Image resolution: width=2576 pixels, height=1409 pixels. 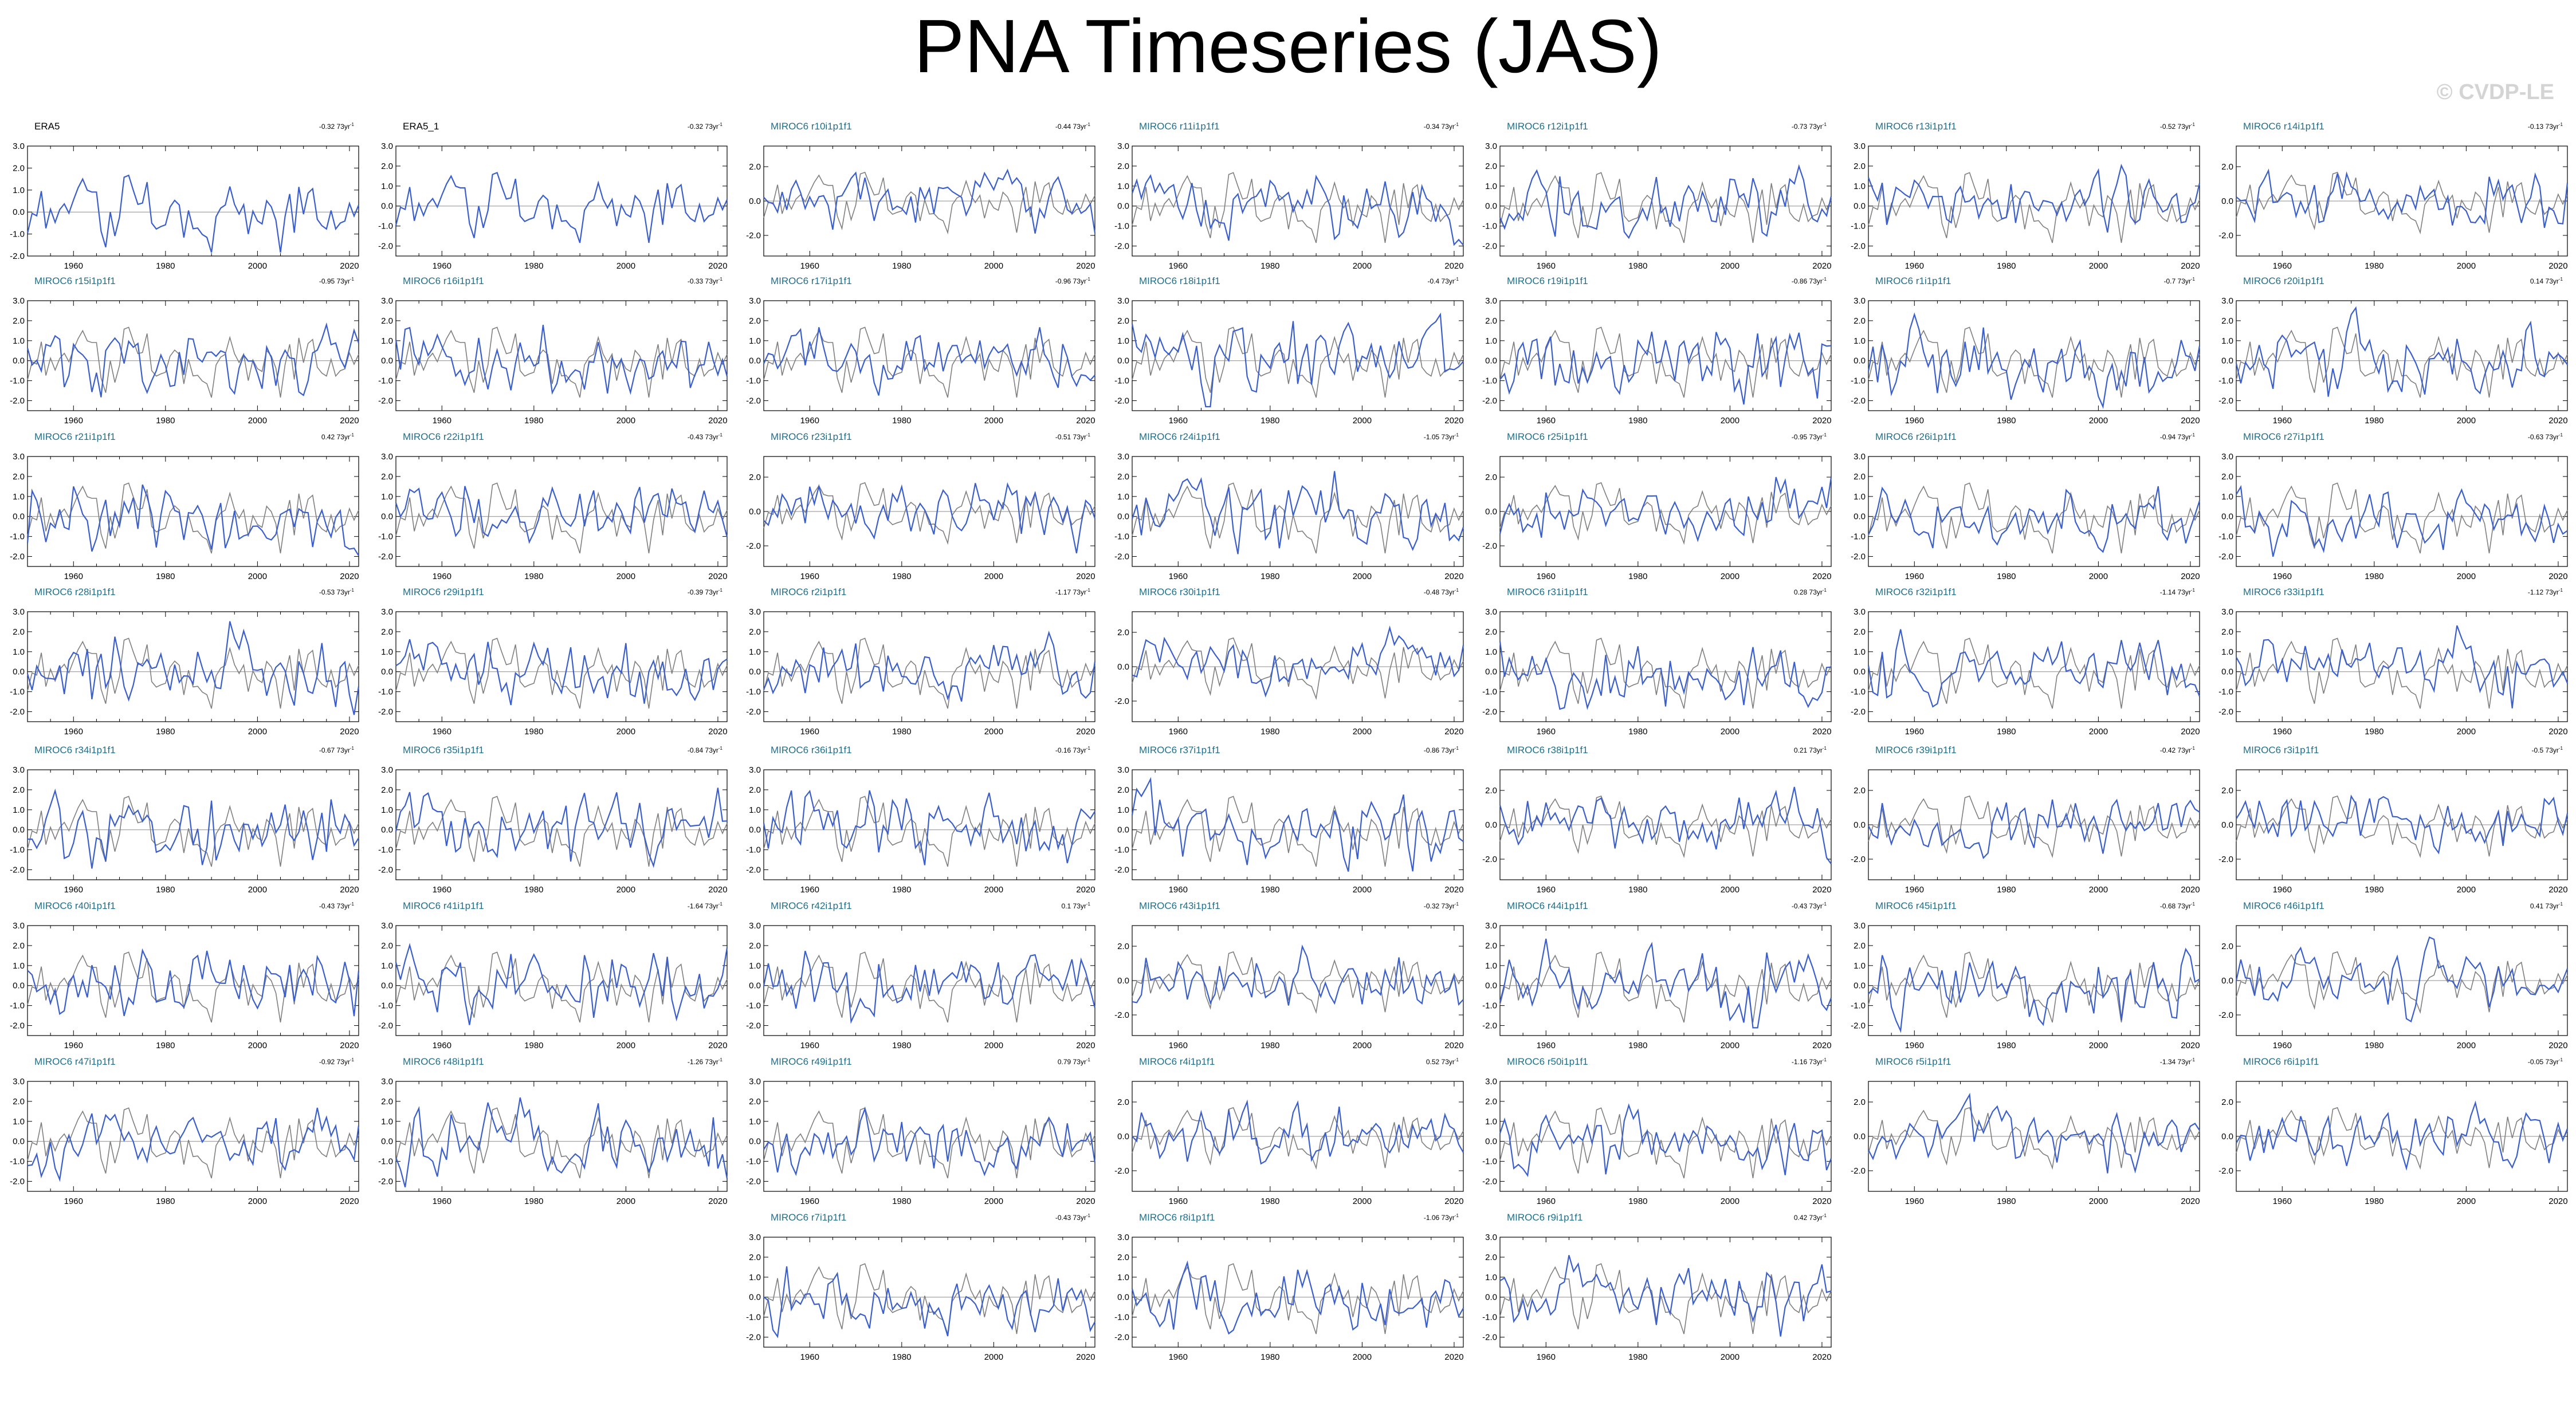 What do you see at coordinates (2177, 437) in the screenshot?
I see `panel-trend: -0.94 73yr-1` at bounding box center [2177, 437].